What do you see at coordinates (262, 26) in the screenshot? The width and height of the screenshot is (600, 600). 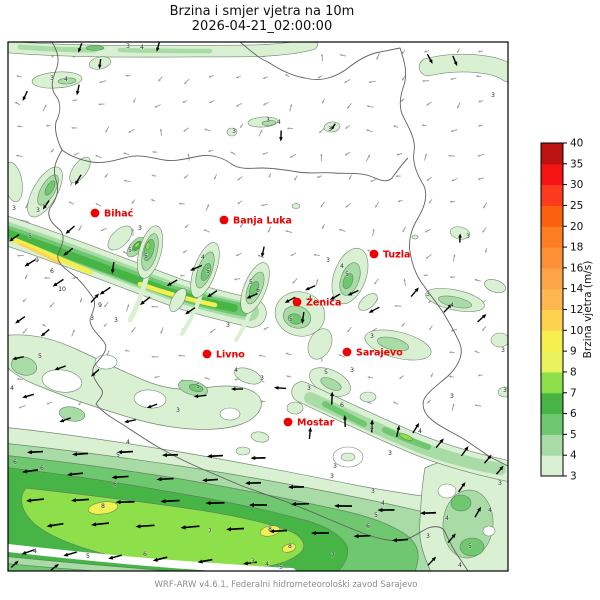 I see `title-line-2: 2026-04-21_02:00:00` at bounding box center [262, 26].